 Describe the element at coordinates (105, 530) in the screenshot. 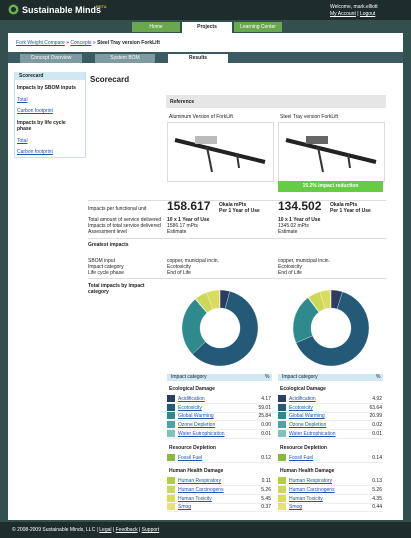

I see `footer-link: Legal` at that location.